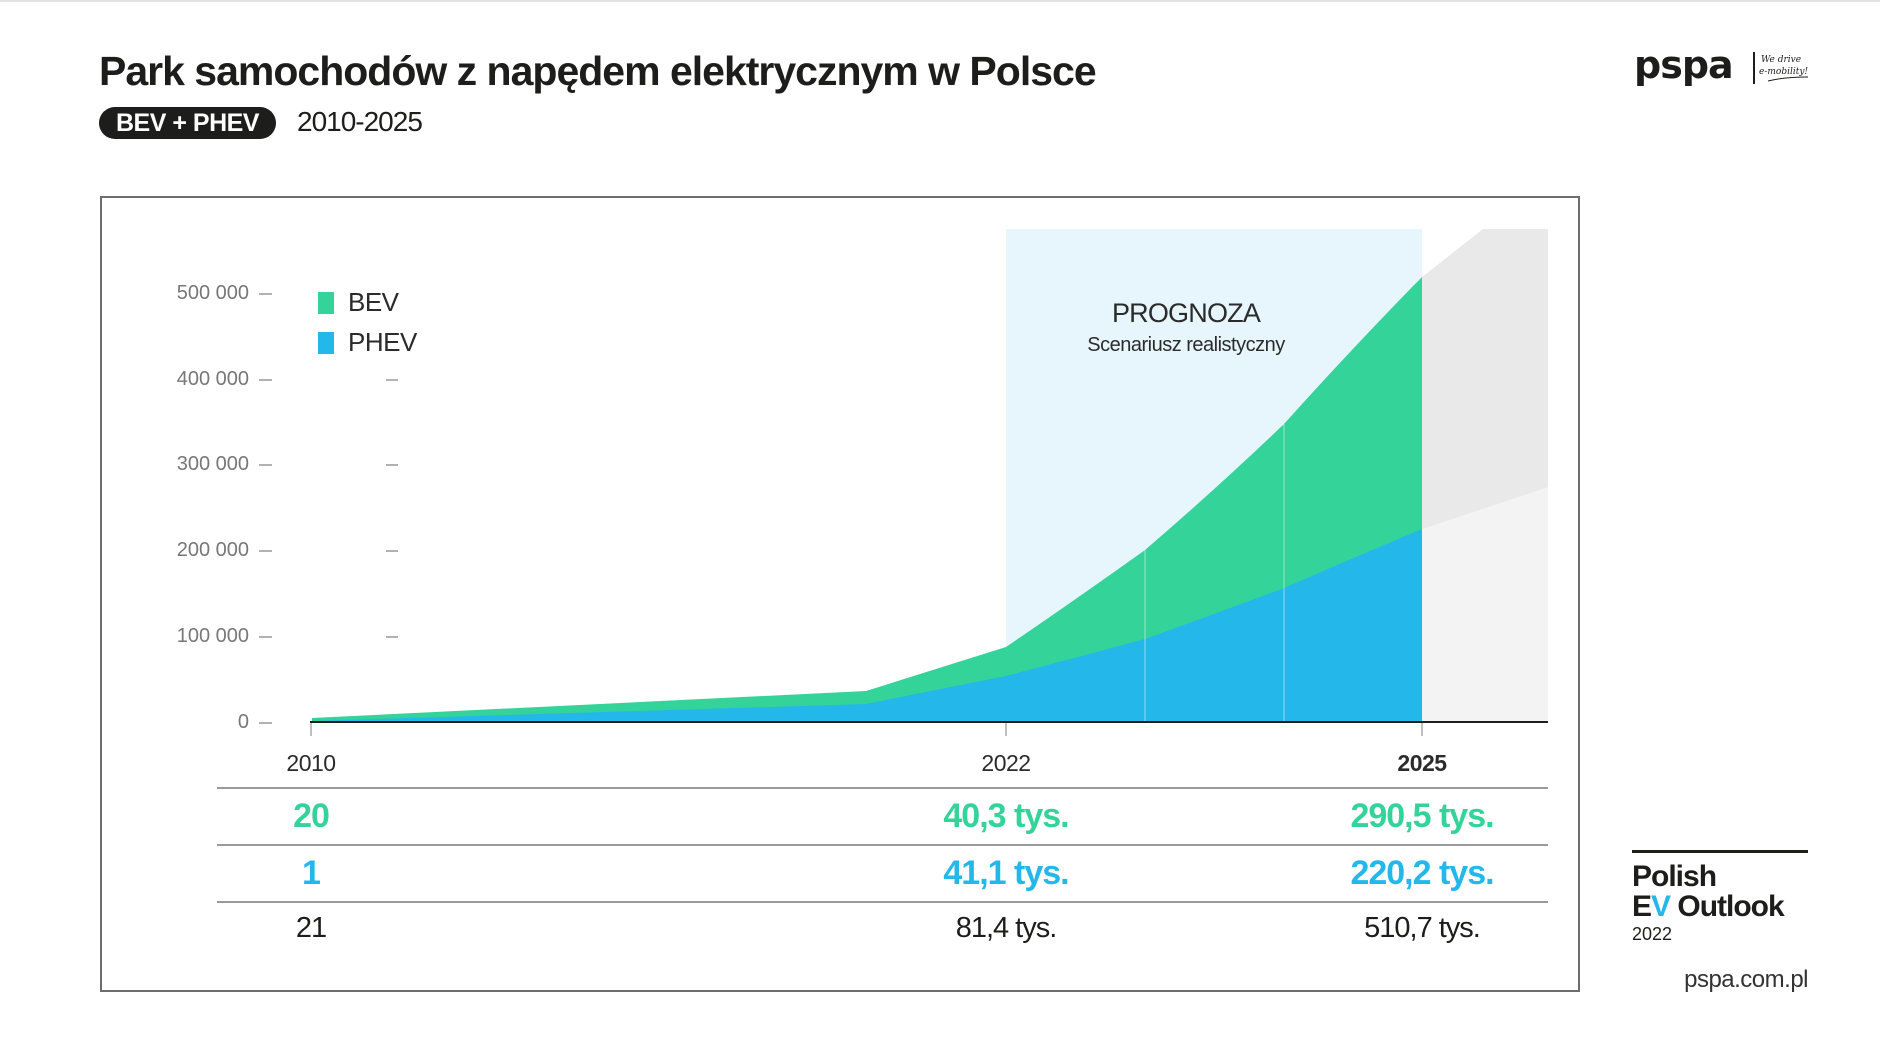 This screenshot has width=1880, height=1058. What do you see at coordinates (311, 928) in the screenshot?
I see `total-value-2010: 21` at bounding box center [311, 928].